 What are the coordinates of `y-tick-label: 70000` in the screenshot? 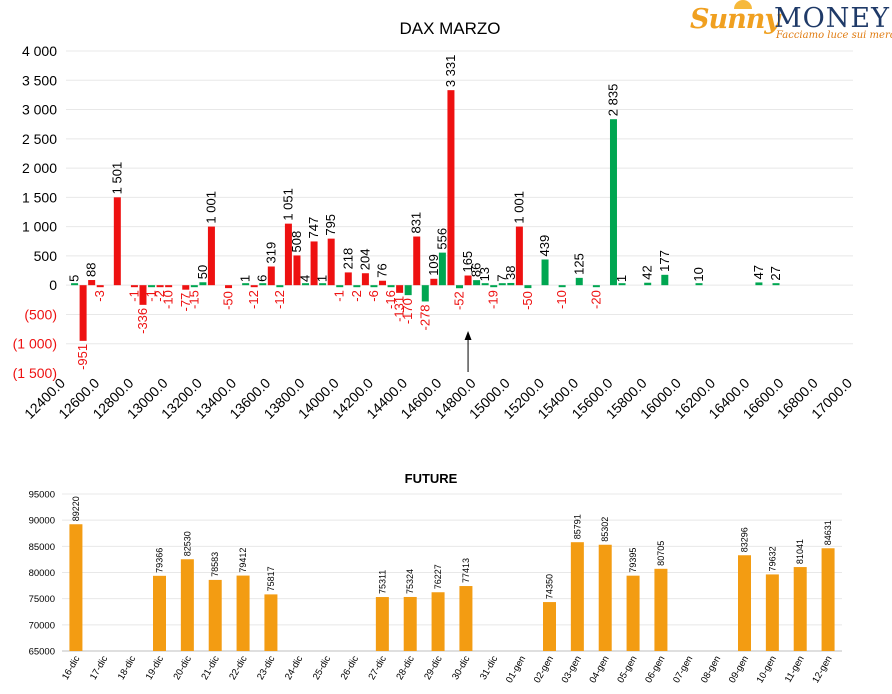 It's located at (42, 625).